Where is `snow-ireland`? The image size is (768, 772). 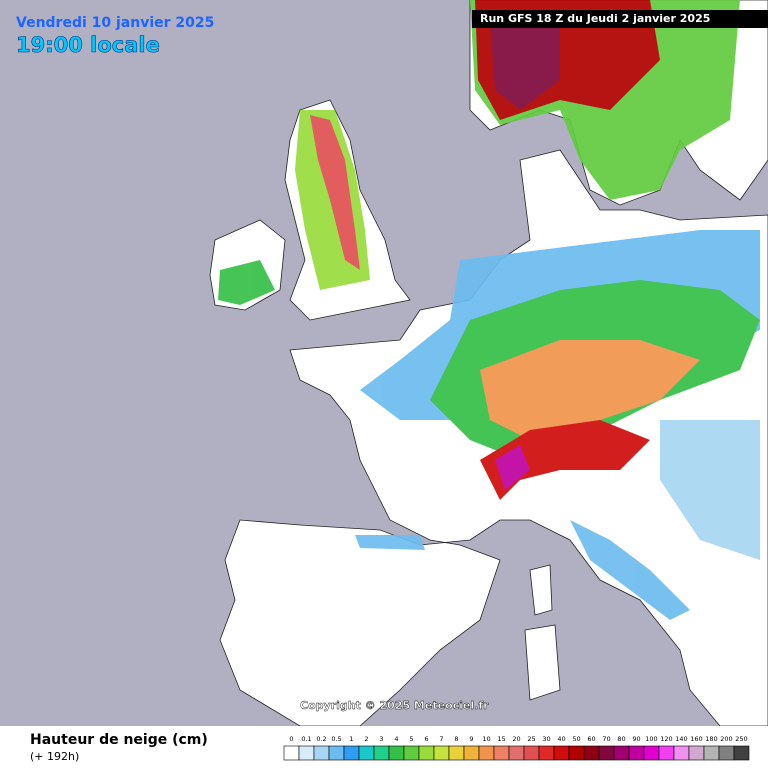
snow-ireland is located at coordinates (246, 282).